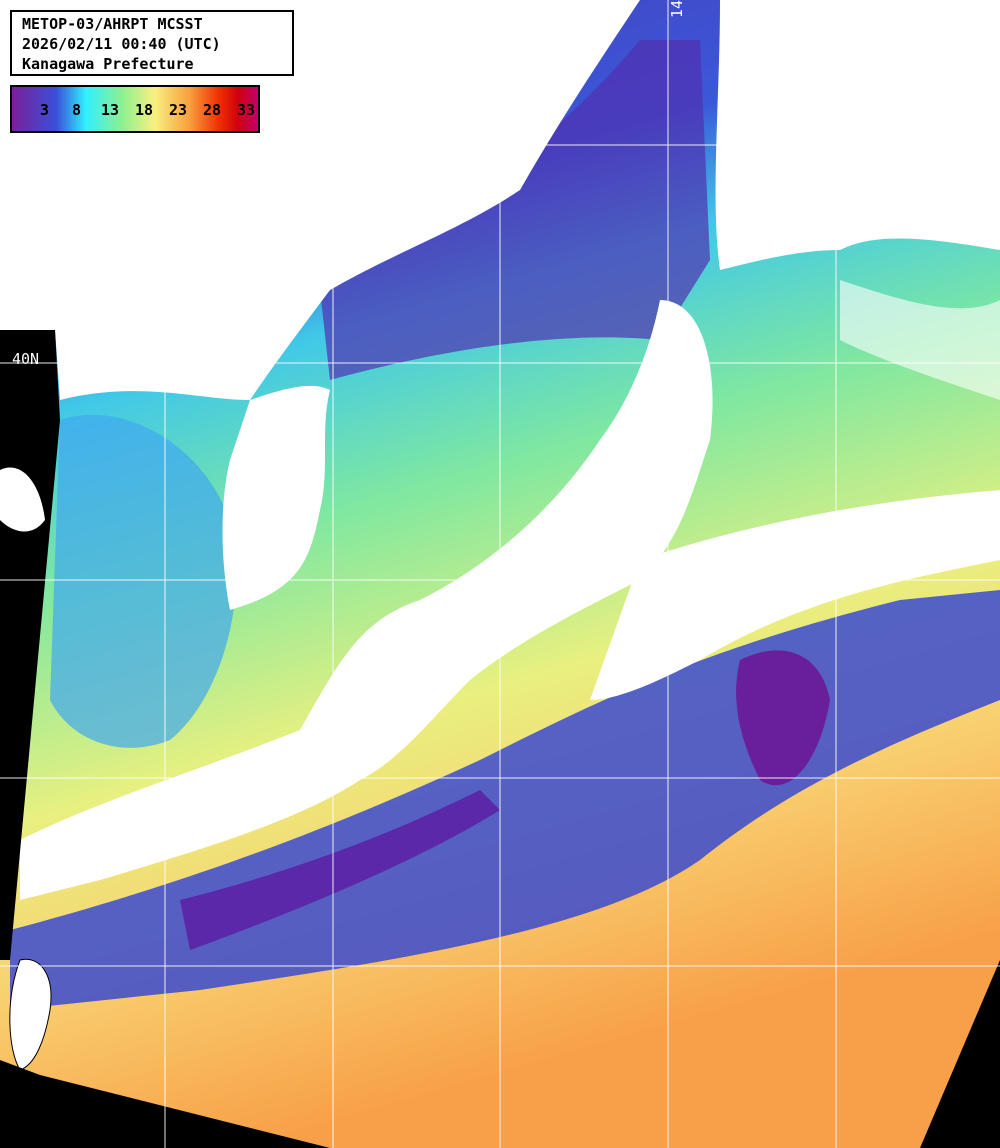 The image size is (1000, 1148). Describe the element at coordinates (22, 499) in the screenshot. I see `shandong-land` at that location.